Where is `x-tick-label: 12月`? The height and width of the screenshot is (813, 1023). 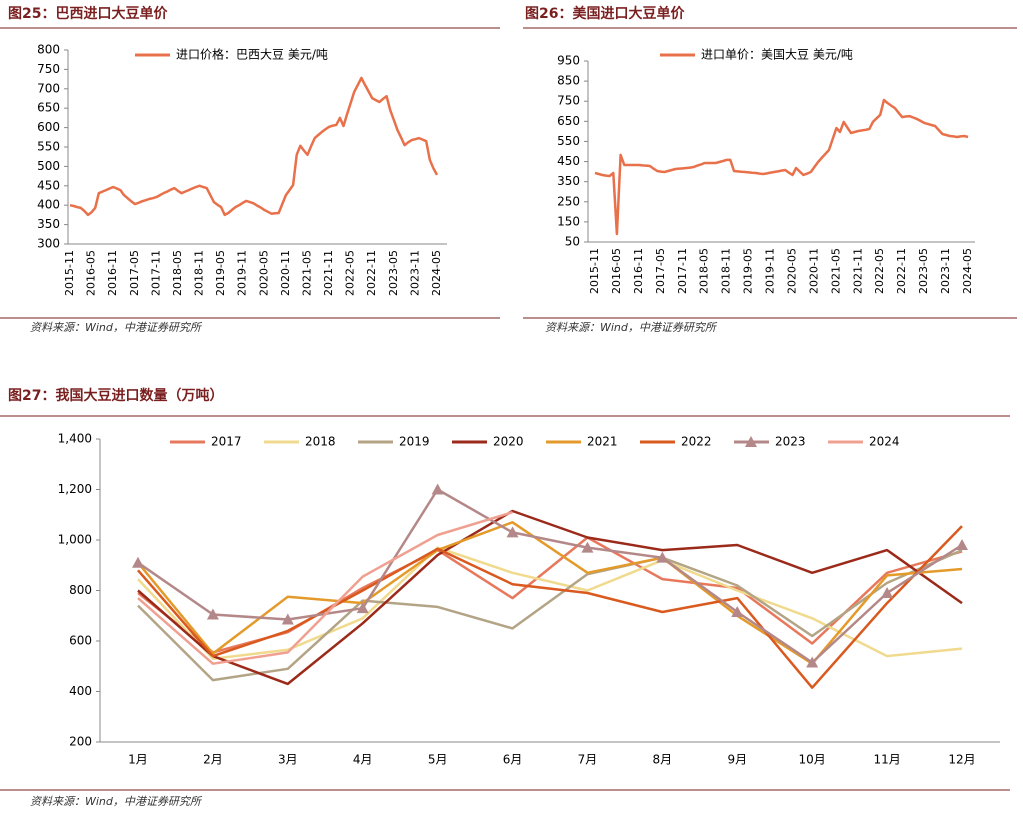
x-tick-label: 12月 is located at coordinates (961, 760).